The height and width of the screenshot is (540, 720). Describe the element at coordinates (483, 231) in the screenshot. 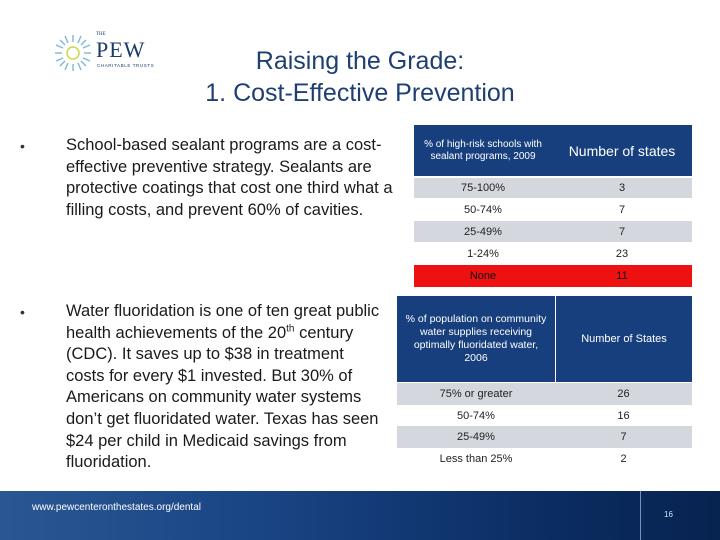

I see `sealant-cell-range: 25-49%` at that location.